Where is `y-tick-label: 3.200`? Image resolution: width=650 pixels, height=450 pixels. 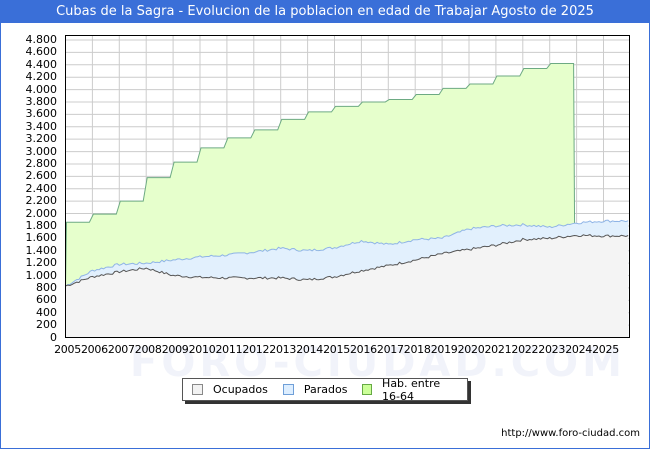
y-tick-label: 3.200 is located at coordinates (41, 139).